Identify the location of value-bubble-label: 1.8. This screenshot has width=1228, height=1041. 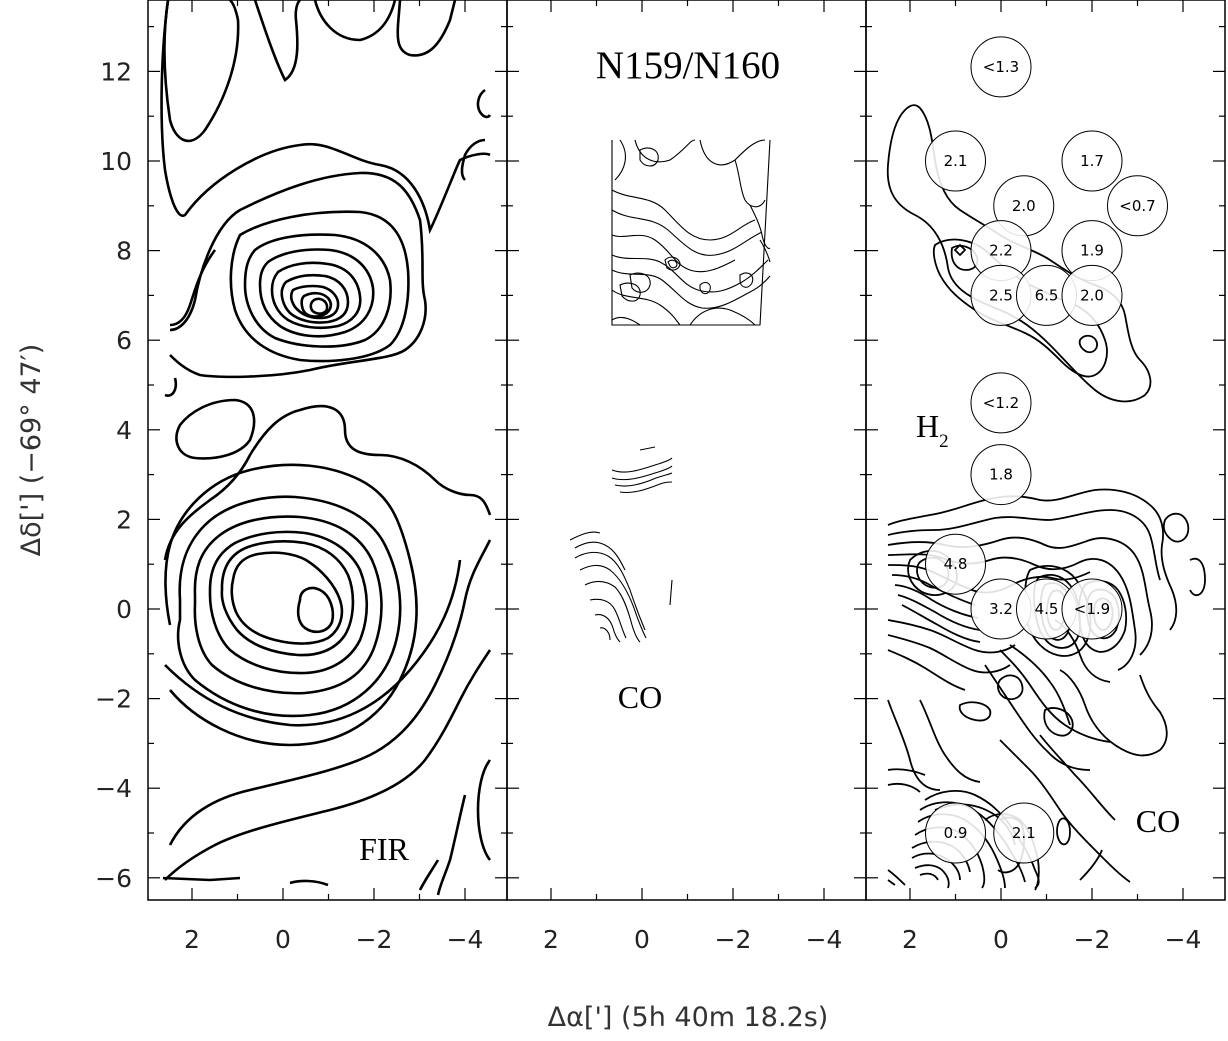
(1001, 475).